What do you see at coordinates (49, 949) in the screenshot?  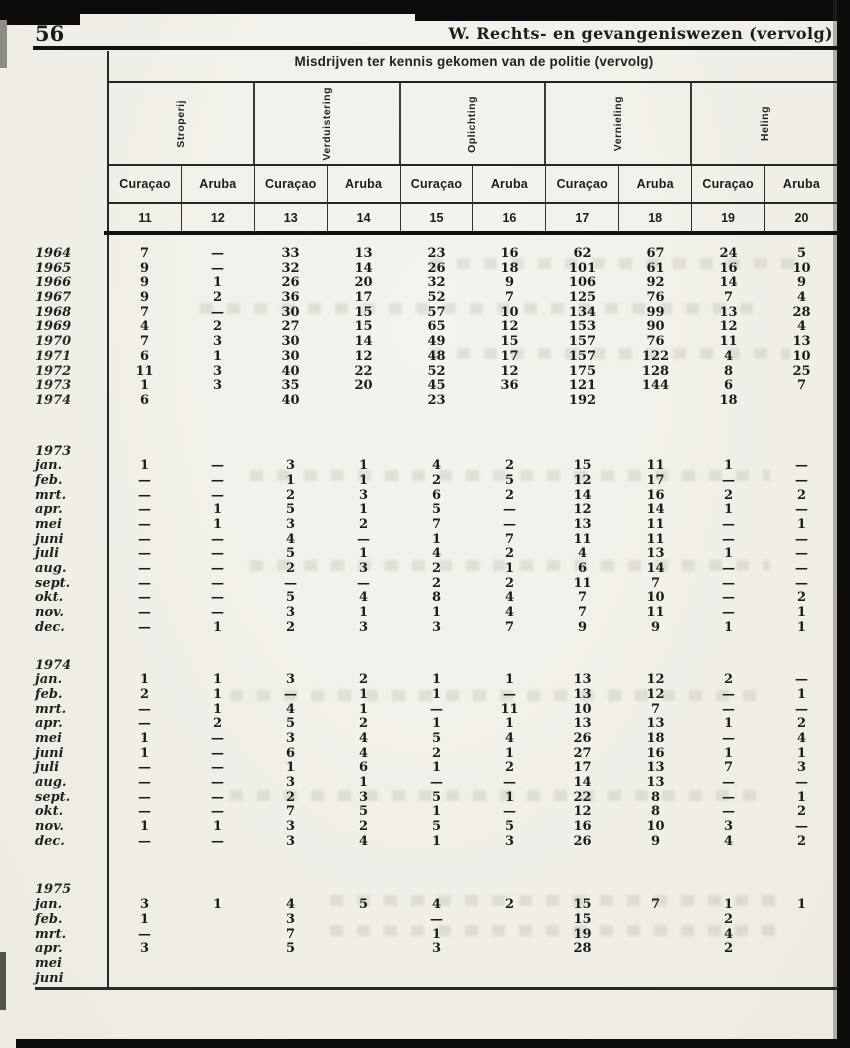 I see `row-label: apr.` at bounding box center [49, 949].